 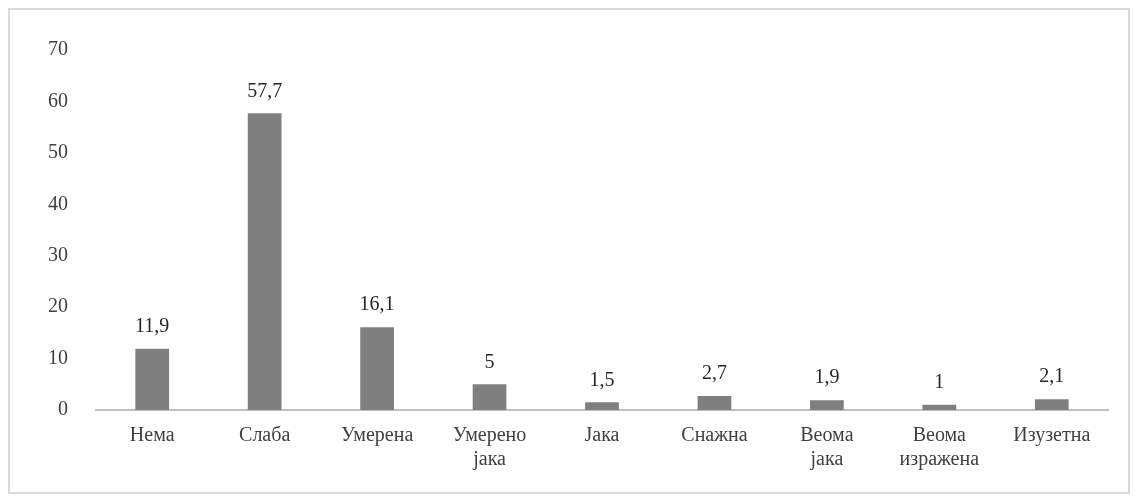 What do you see at coordinates (58, 99) in the screenshot?
I see `y-tick-label: 60` at bounding box center [58, 99].